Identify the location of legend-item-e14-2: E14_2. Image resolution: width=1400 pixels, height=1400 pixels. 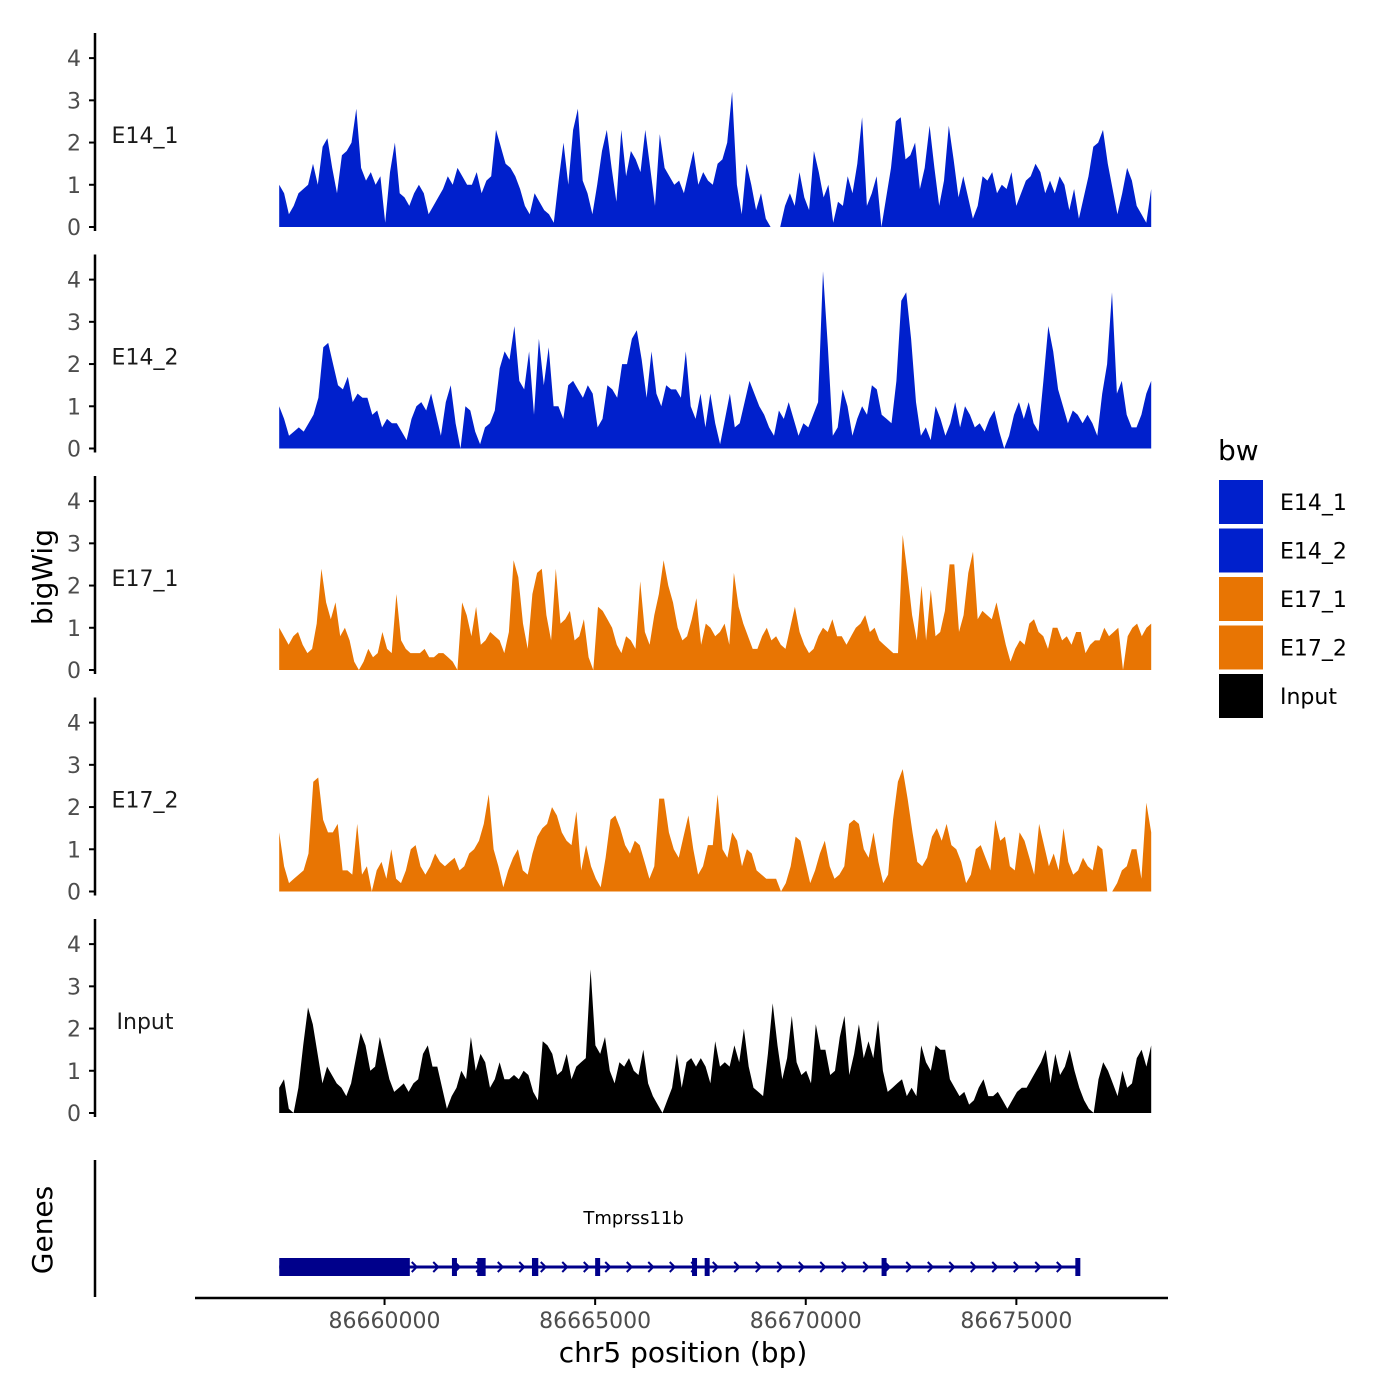
(1283, 550).